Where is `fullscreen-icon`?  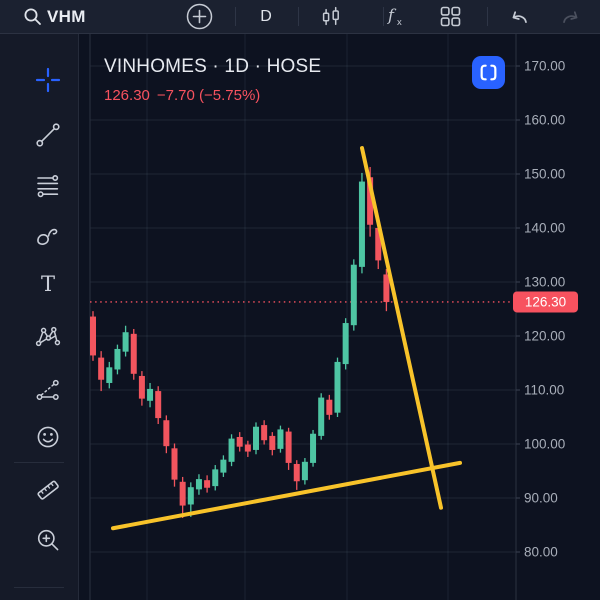
fullscreen-icon is located at coordinates (488, 72).